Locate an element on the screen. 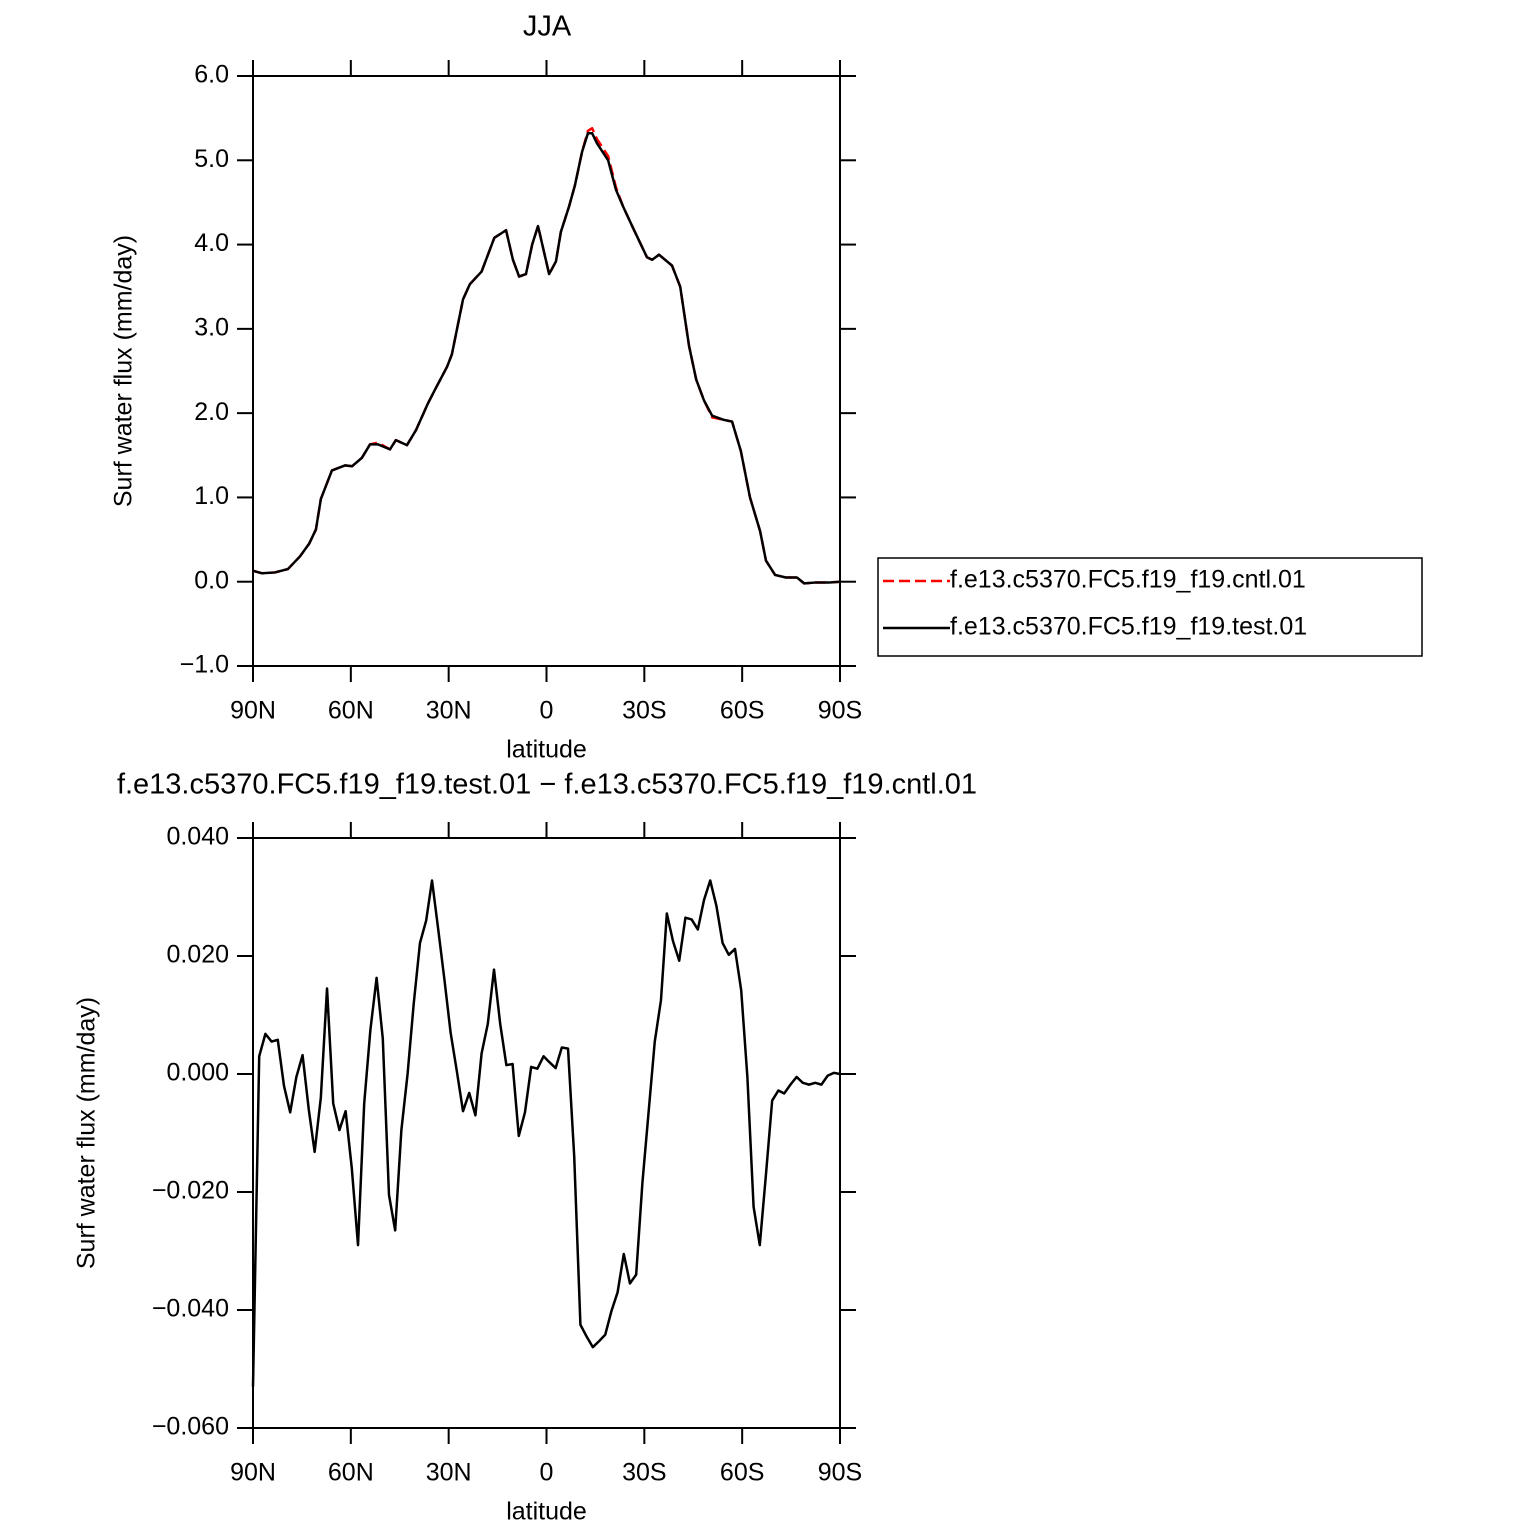  legend-label: f.e13.c5370.FC5.f19_f19.cntl.01 is located at coordinates (1128, 580).